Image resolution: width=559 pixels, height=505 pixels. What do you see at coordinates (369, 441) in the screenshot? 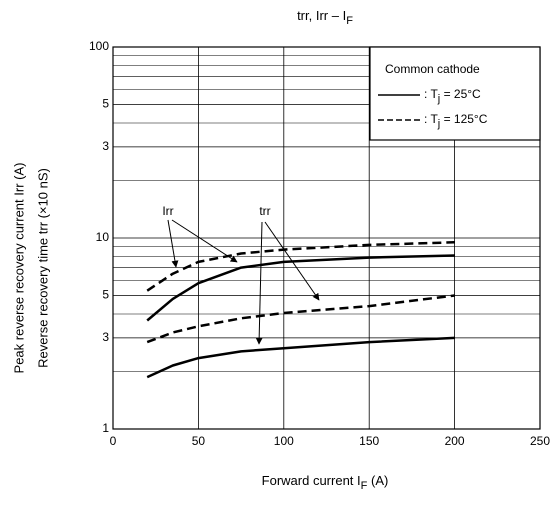
I see `x-tick-label: 150` at bounding box center [369, 441].